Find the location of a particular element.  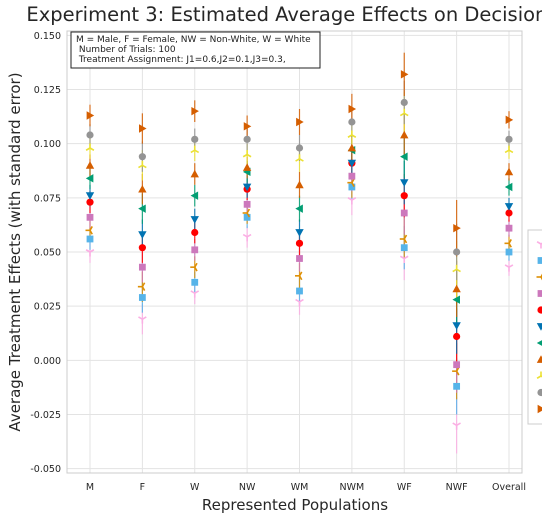

y-tick-label: 0.000 is located at coordinates (47, 361).